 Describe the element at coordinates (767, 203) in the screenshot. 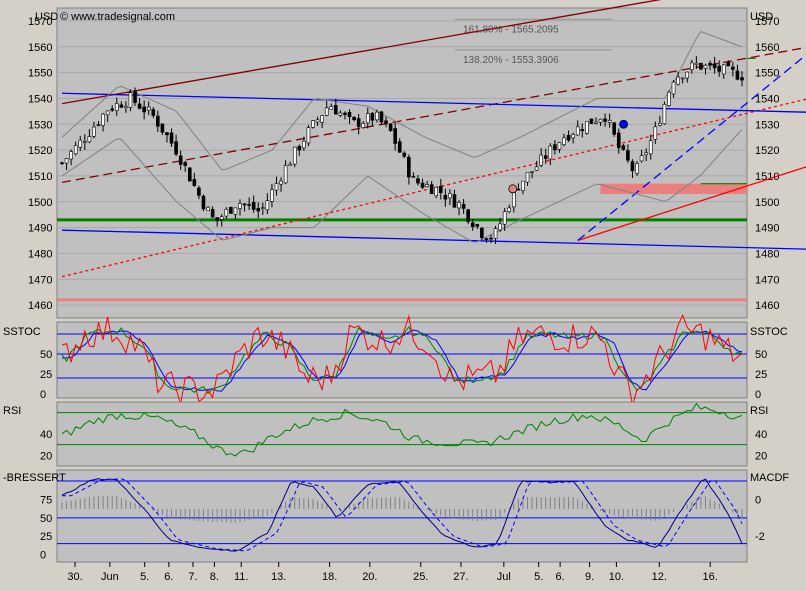

I see `price-tick-right: 1500` at that location.